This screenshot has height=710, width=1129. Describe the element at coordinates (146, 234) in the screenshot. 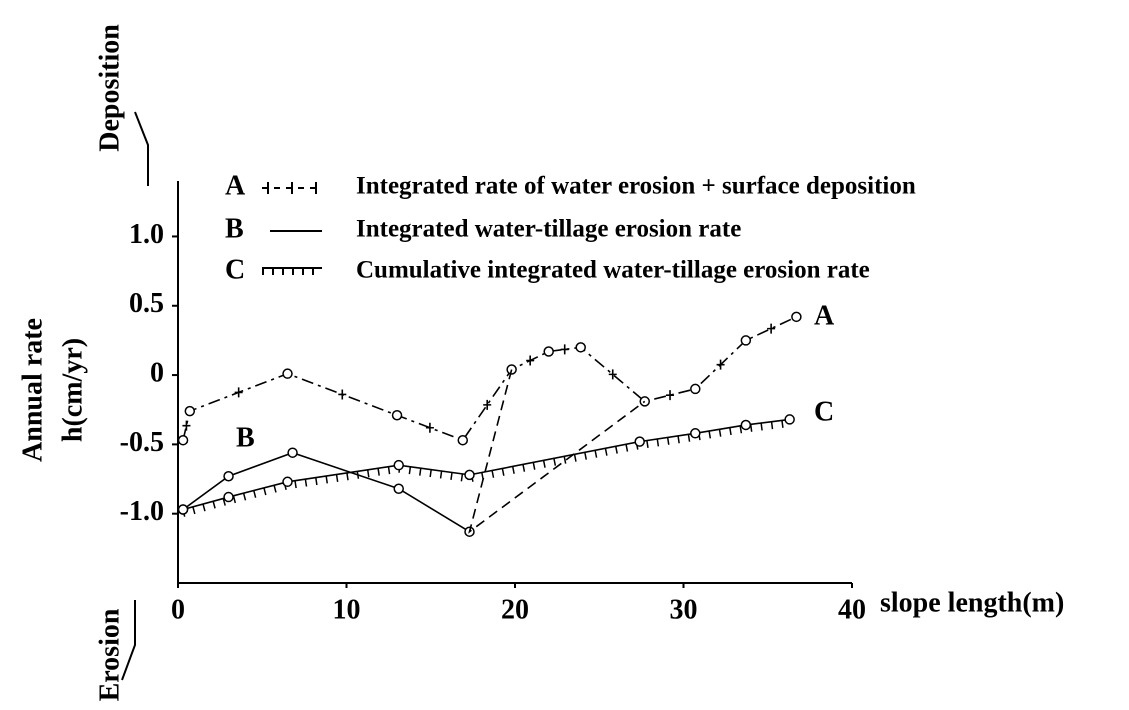

I see `y-tick-label: 1.0` at that location.